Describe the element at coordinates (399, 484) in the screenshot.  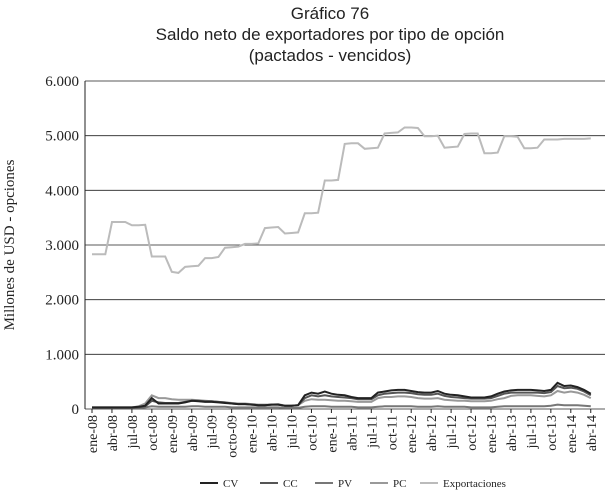
I see `legend-label: PC` at that location.